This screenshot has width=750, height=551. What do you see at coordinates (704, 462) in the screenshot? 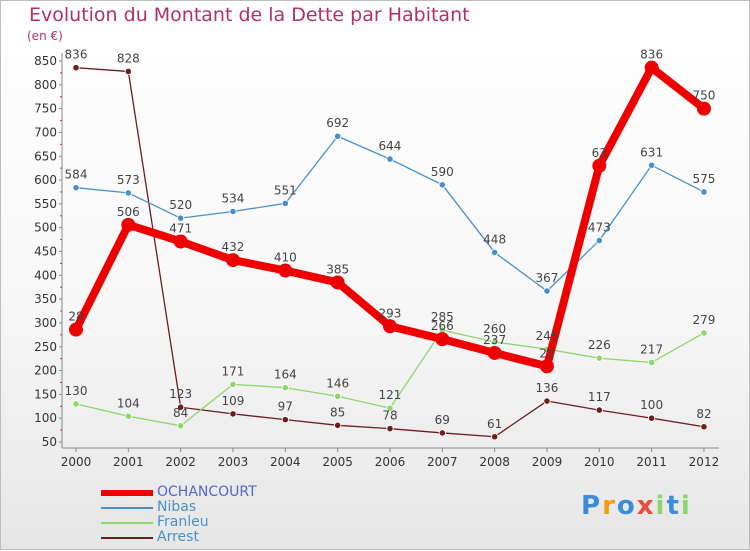
I see `x-tick-label: 2012` at bounding box center [704, 462].